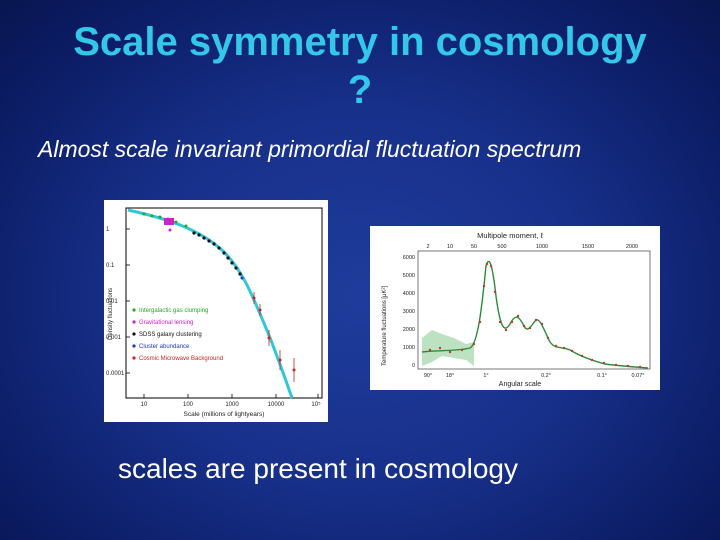 The width and height of the screenshot is (720, 540). Describe the element at coordinates (409, 258) in the screenshot. I see `right-ytick: 6000` at that location.